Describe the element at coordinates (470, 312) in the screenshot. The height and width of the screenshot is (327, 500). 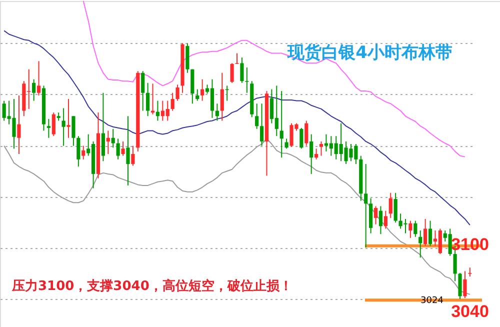
I see `annotation: 3040` at that location.